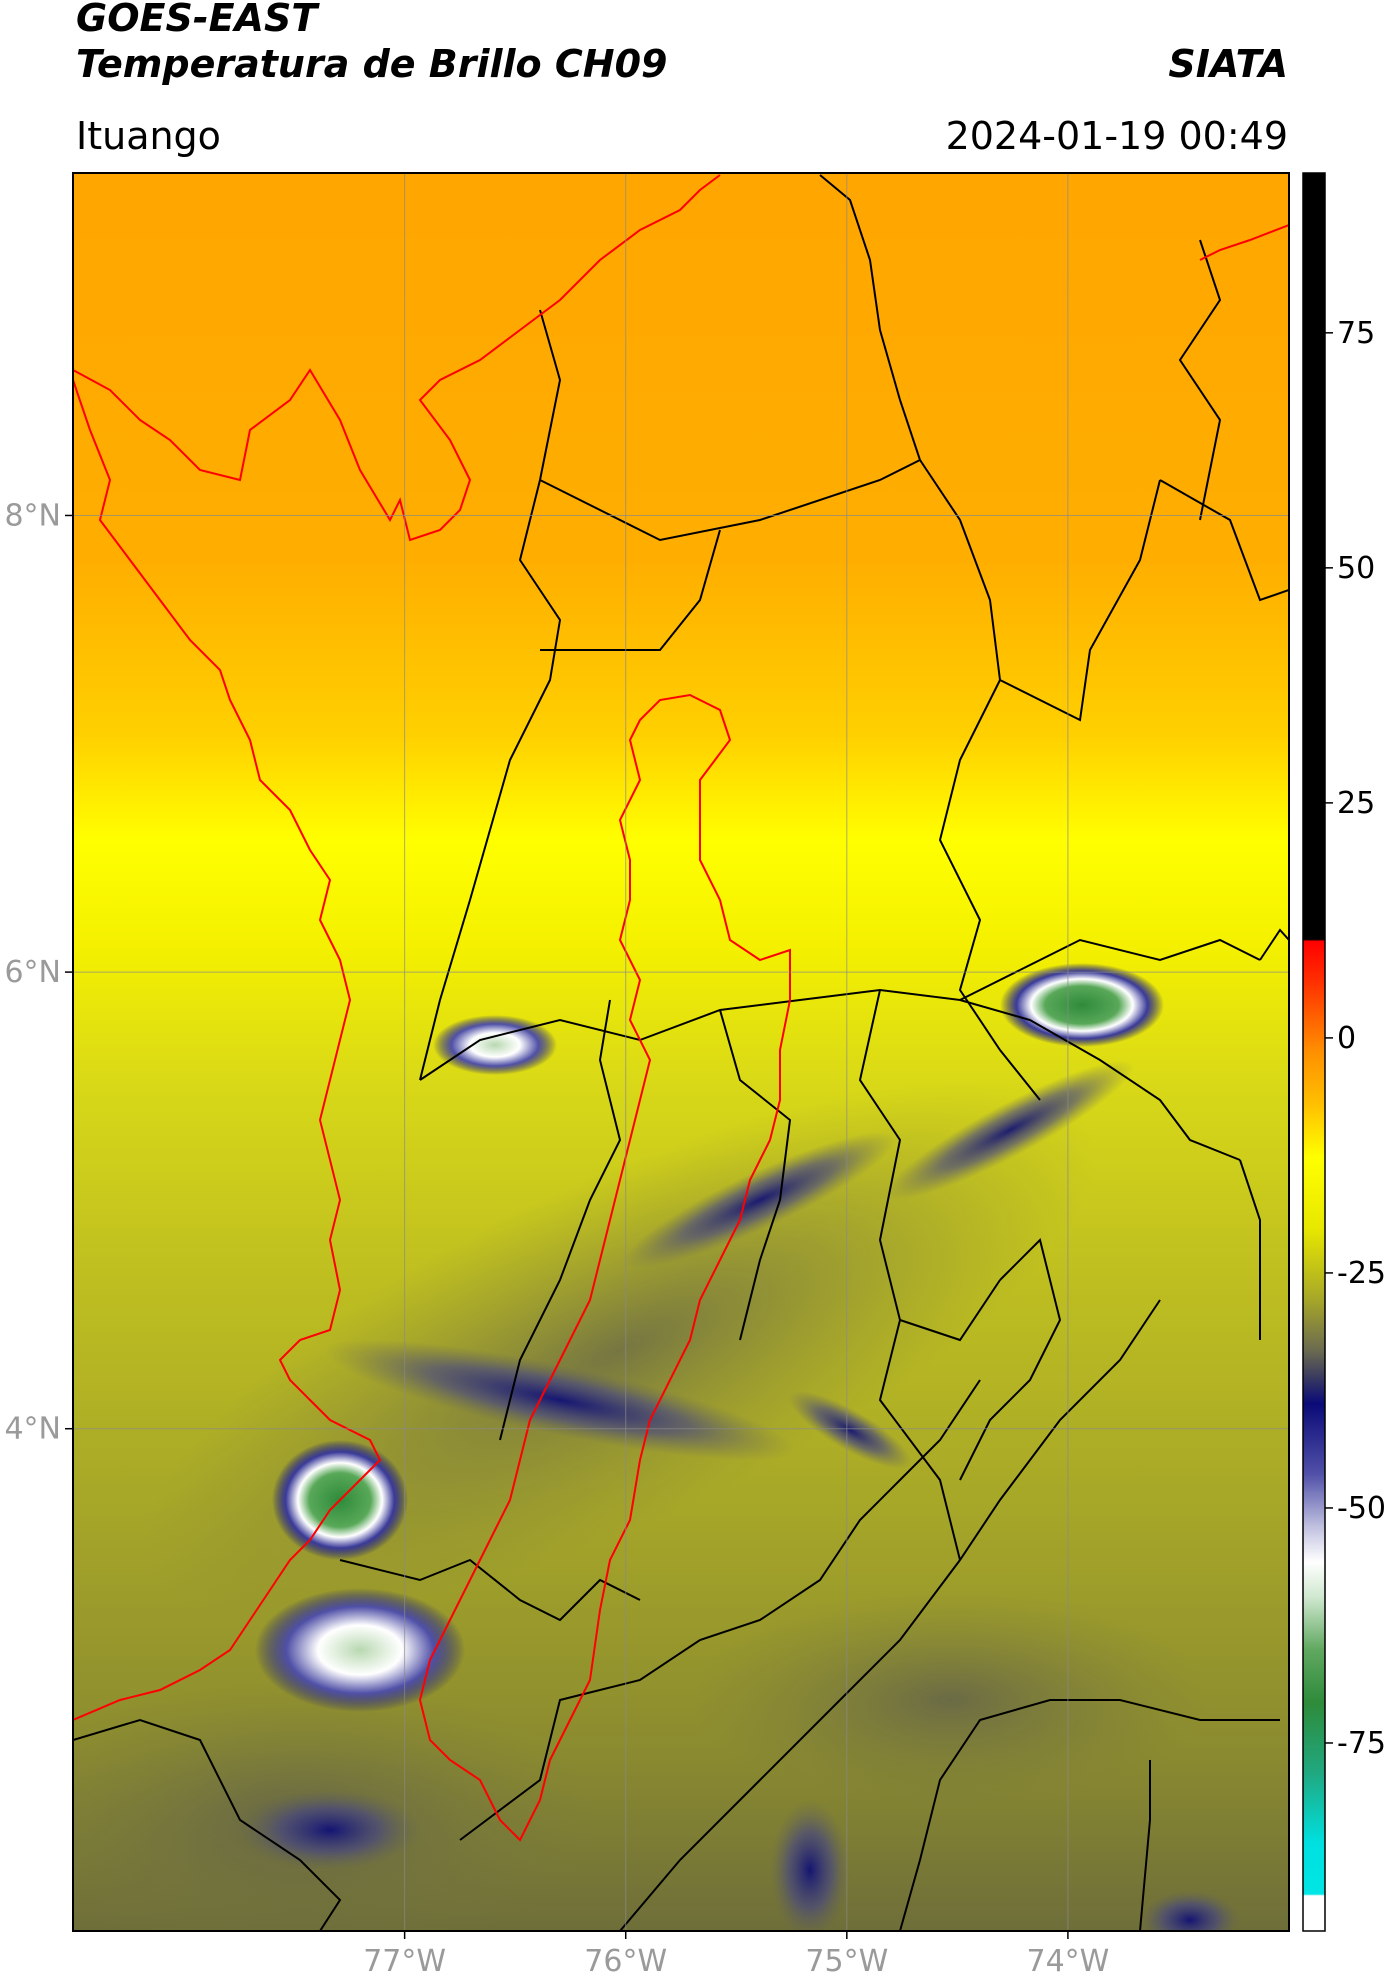 This screenshot has width=1384, height=1981. I want to click on colorbar-tick-label-3: 0, so click(1346, 1038).